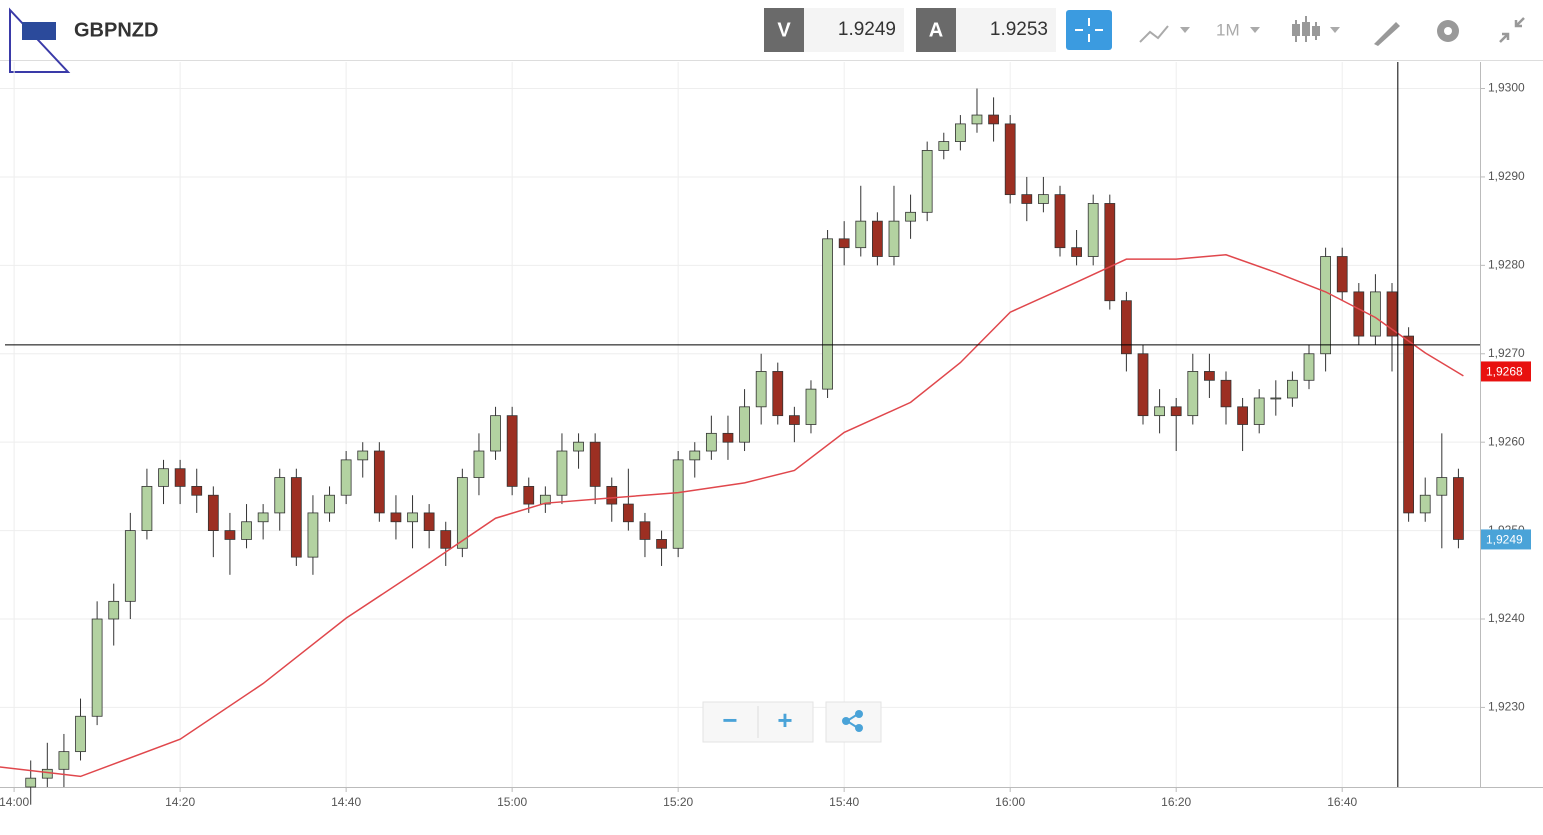 The width and height of the screenshot is (1543, 835). I want to click on dropdown, so click(1255, 30).